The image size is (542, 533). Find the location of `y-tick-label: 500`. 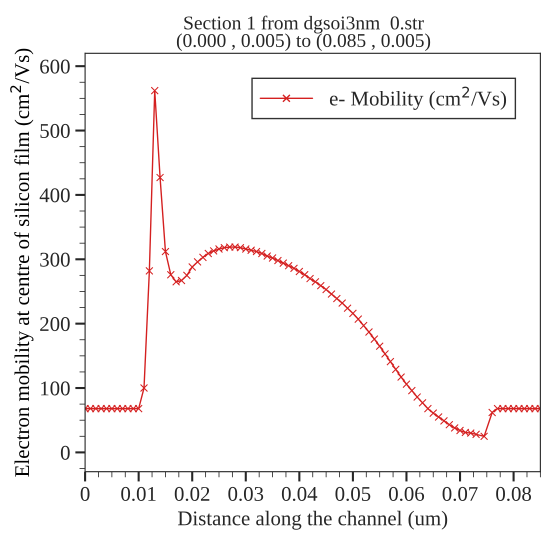

y-tick-label: 500 is located at coordinates (55, 131).